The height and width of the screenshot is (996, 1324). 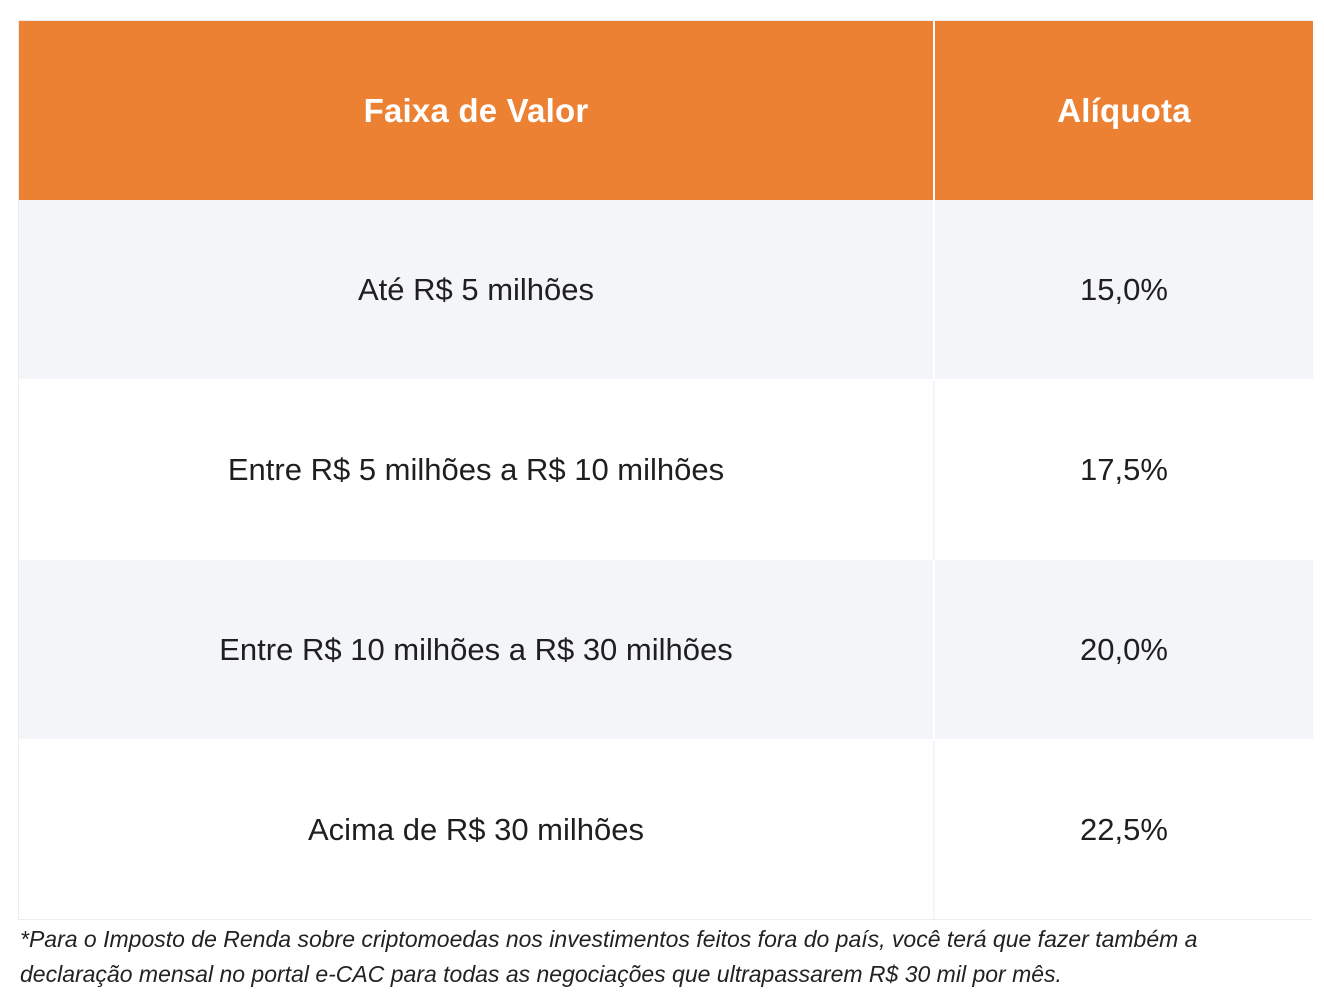 I want to click on header-rate: Alíquota, so click(x=1123, y=110).